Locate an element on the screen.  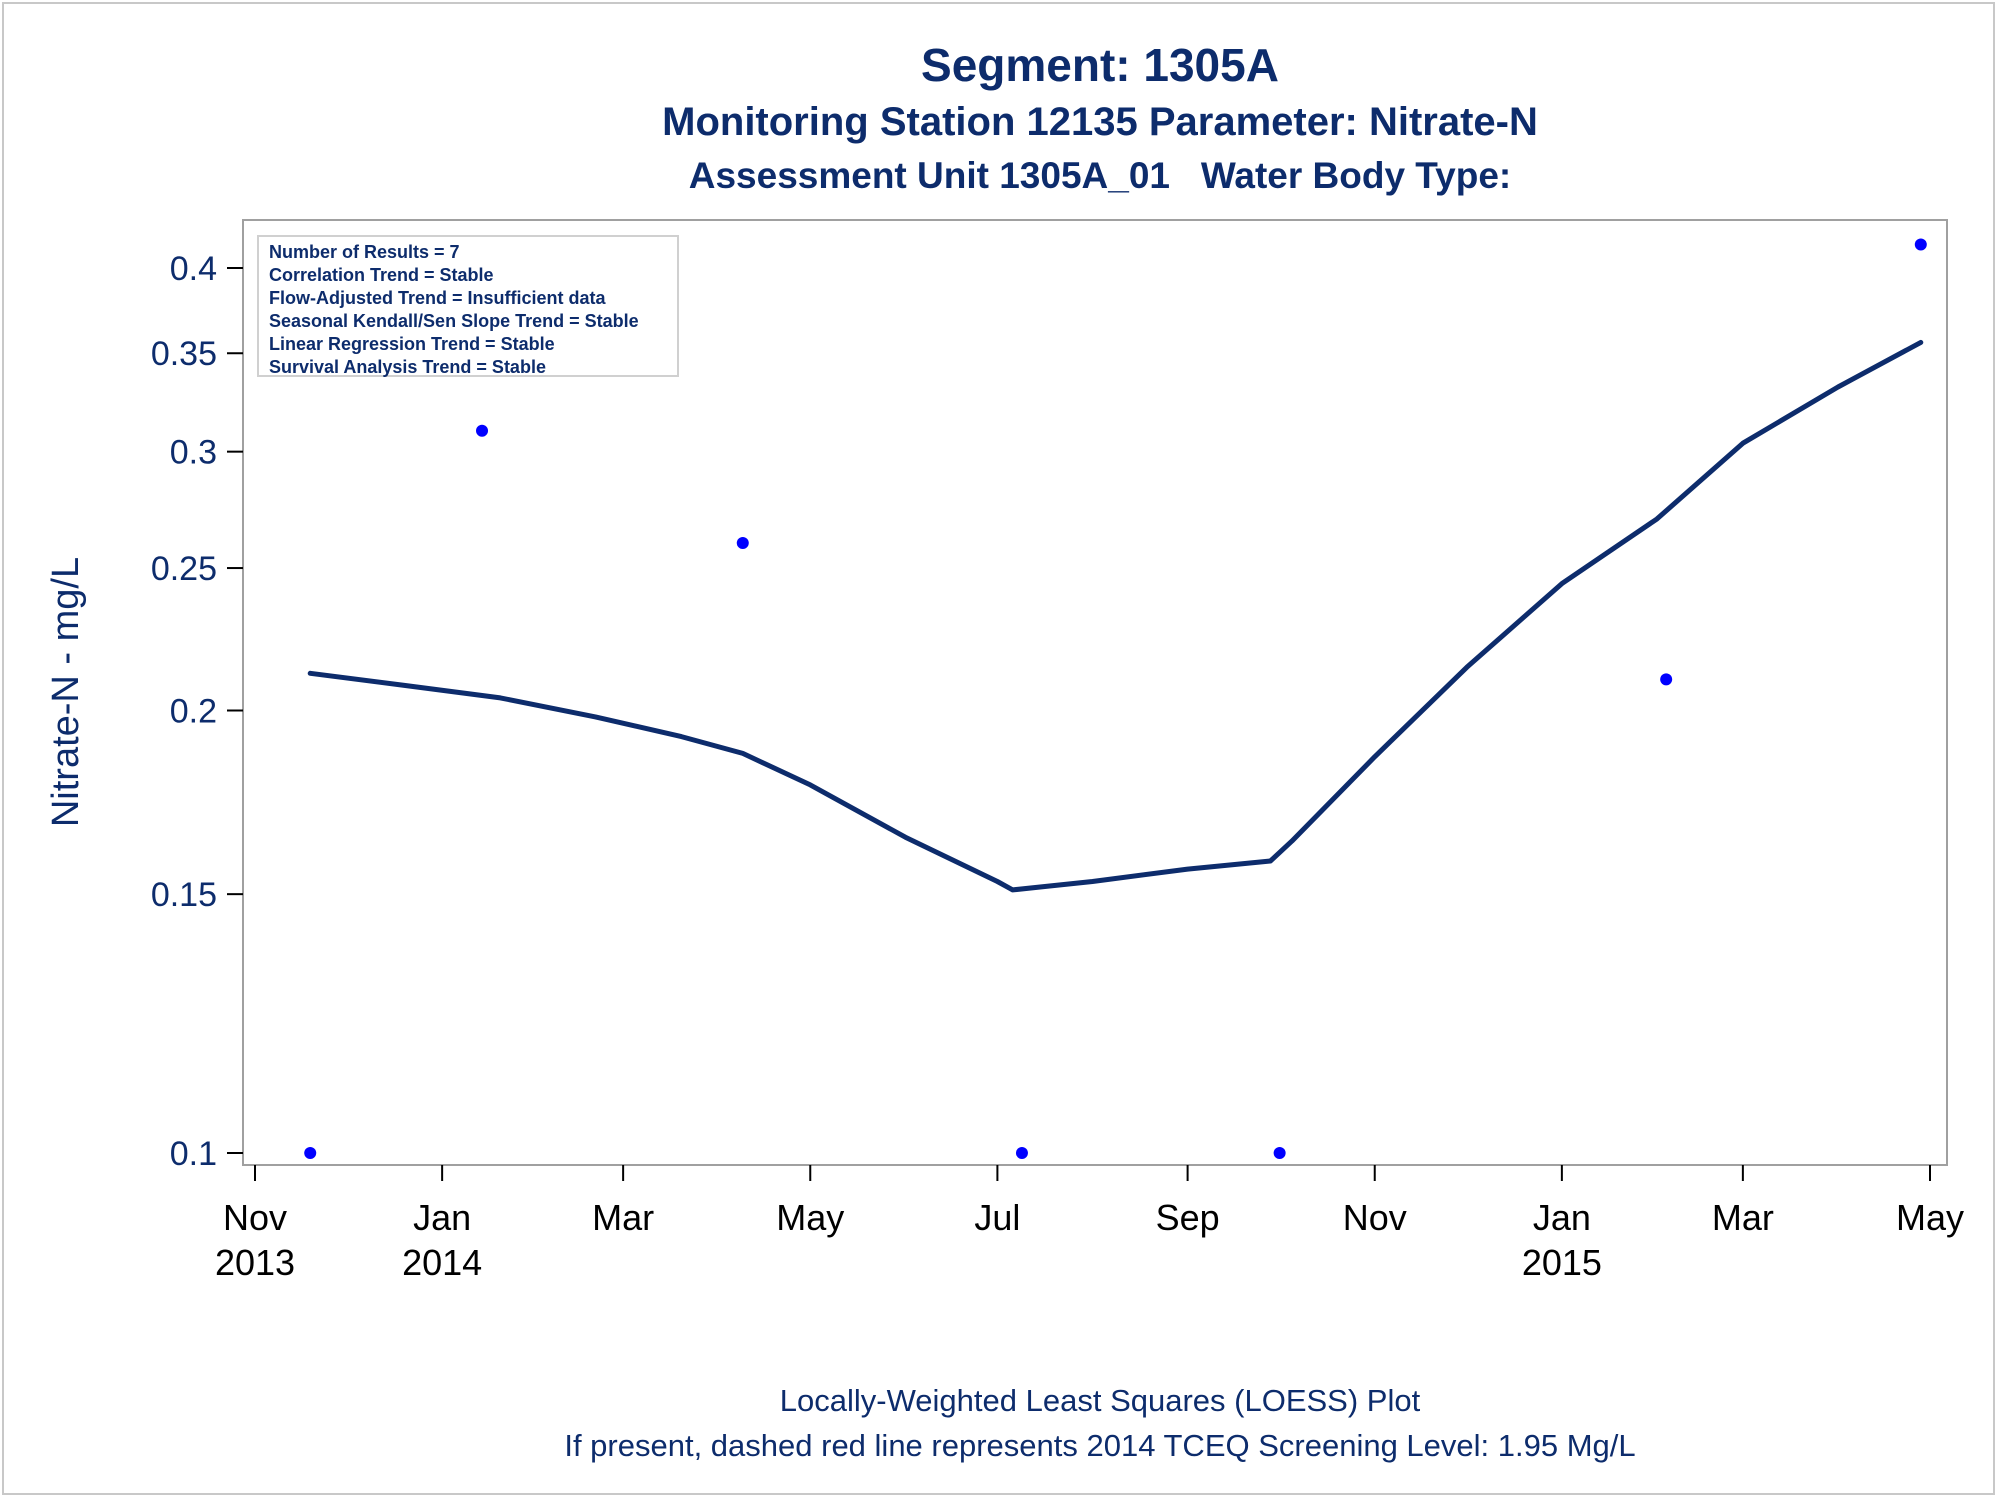
stats-line: Correlation Trend = Stable is located at coordinates (381, 275).